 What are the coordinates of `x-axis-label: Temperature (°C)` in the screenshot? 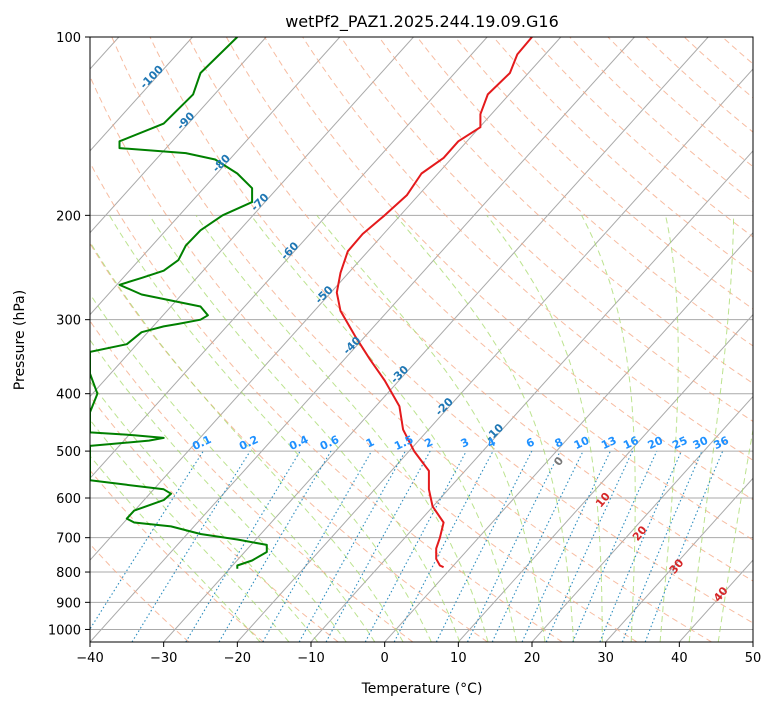 It's located at (422, 689).